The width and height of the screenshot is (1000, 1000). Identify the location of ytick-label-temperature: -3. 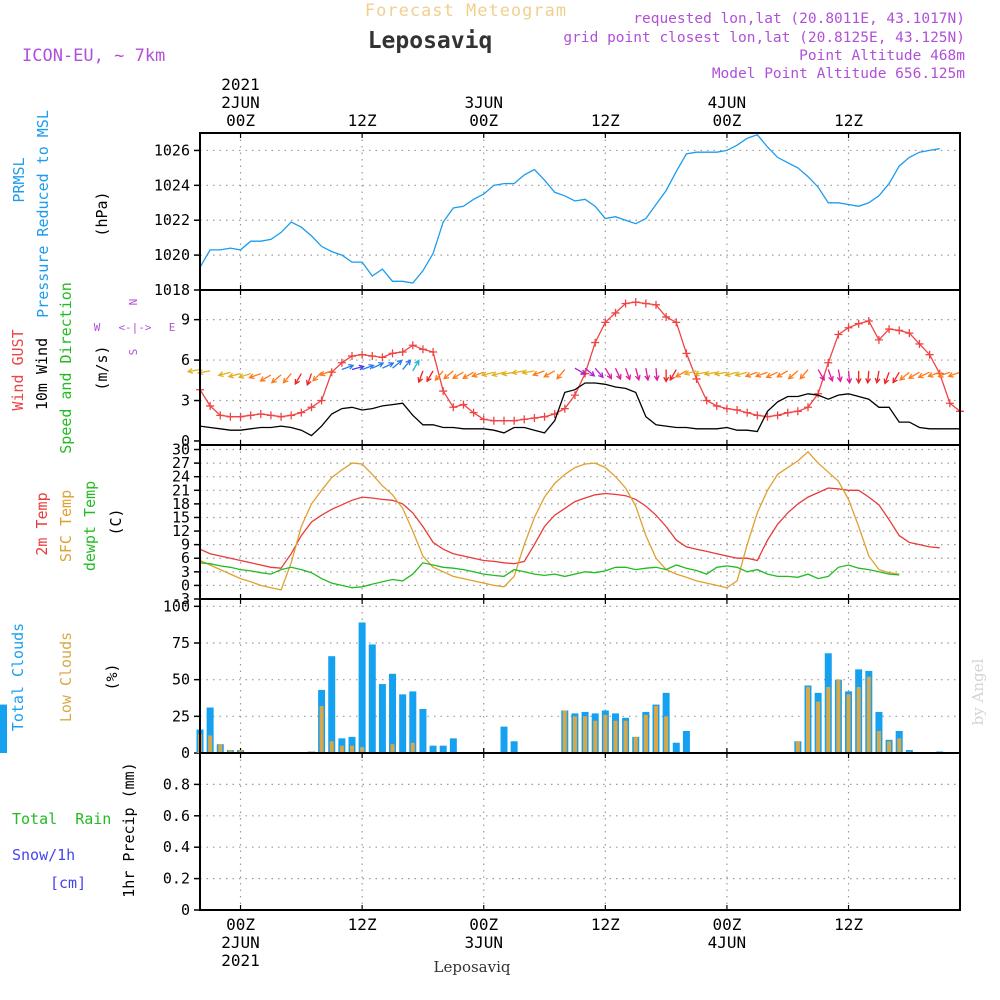
(181, 599).